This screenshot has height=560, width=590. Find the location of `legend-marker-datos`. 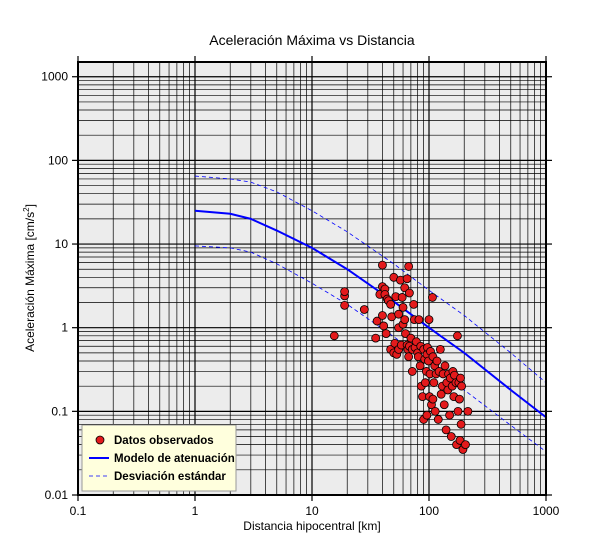

legend-marker-datos is located at coordinates (100, 440).